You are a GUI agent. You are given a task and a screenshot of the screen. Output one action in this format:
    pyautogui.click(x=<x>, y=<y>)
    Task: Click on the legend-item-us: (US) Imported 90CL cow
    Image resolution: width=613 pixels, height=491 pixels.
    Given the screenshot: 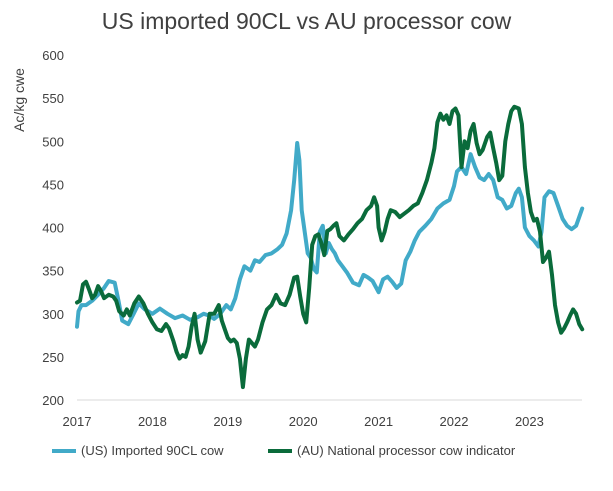 What is the action you would take?
    pyautogui.click(x=138, y=450)
    